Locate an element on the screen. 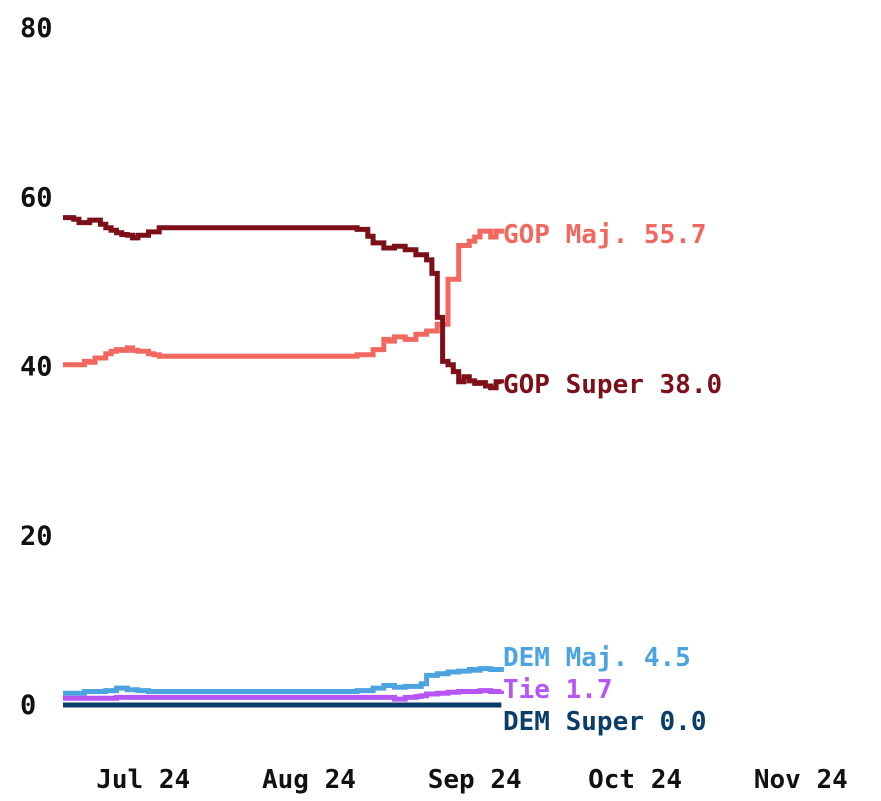  y-axis: 0 20 40 60 80 is located at coordinates (36, 367).